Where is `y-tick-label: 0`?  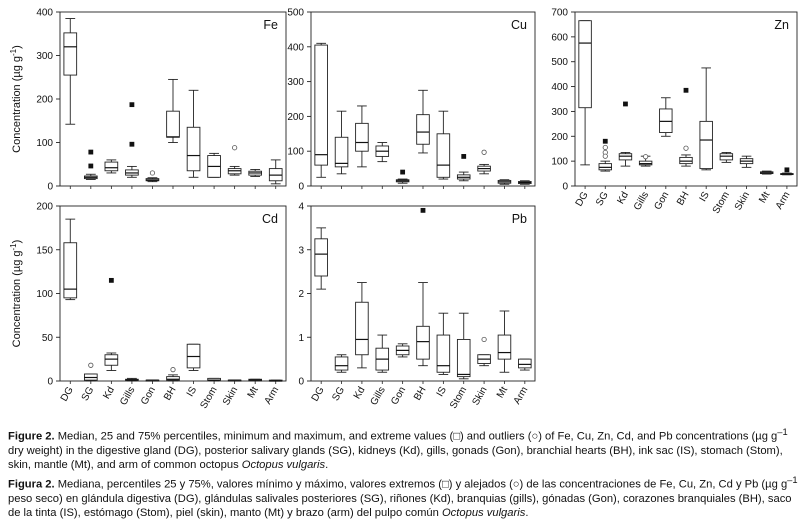 y-tick-label: 0 is located at coordinates (565, 187).